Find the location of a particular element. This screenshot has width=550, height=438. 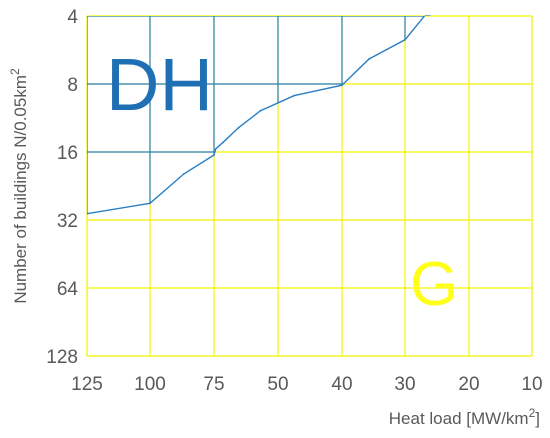

y-axis-title-sup: 2 is located at coordinates (15, 71).